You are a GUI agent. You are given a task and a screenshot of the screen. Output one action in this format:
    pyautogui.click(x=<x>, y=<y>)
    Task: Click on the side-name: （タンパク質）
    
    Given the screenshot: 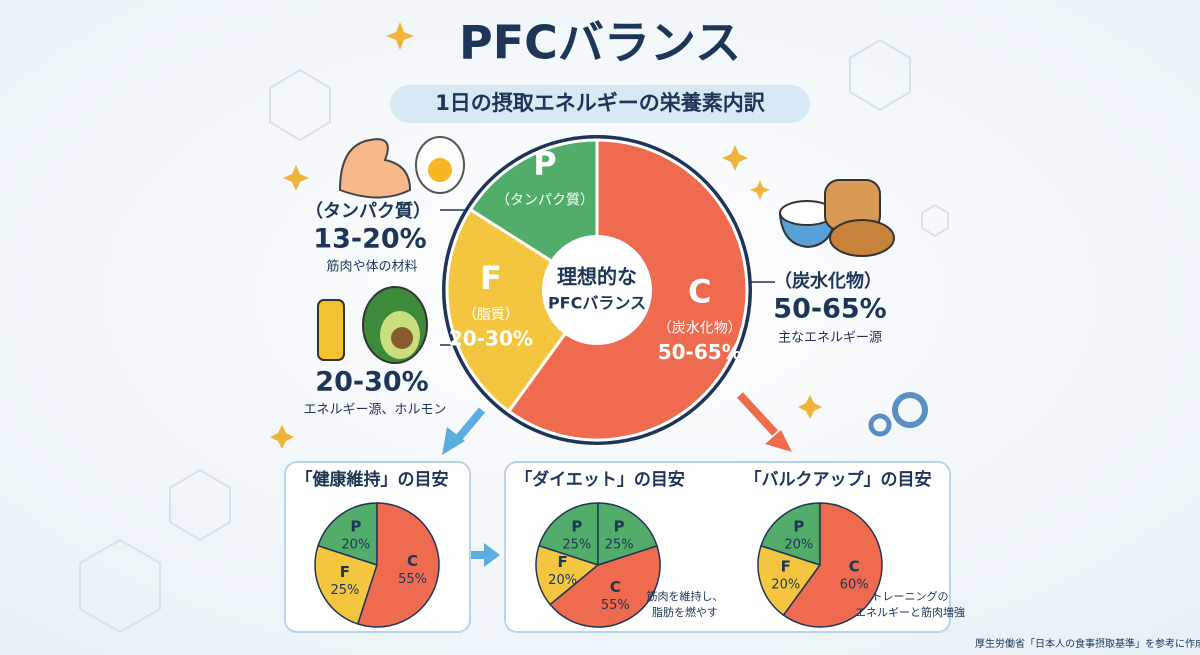 What is the action you would take?
    pyautogui.click(x=368, y=211)
    